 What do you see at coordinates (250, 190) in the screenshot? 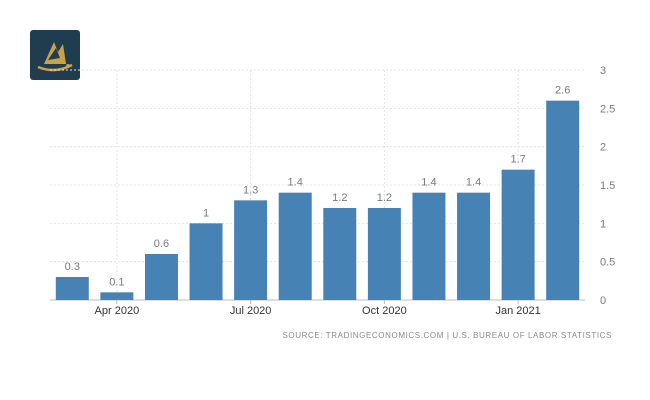
I see `bar-value-label: 1.3` at bounding box center [250, 190].